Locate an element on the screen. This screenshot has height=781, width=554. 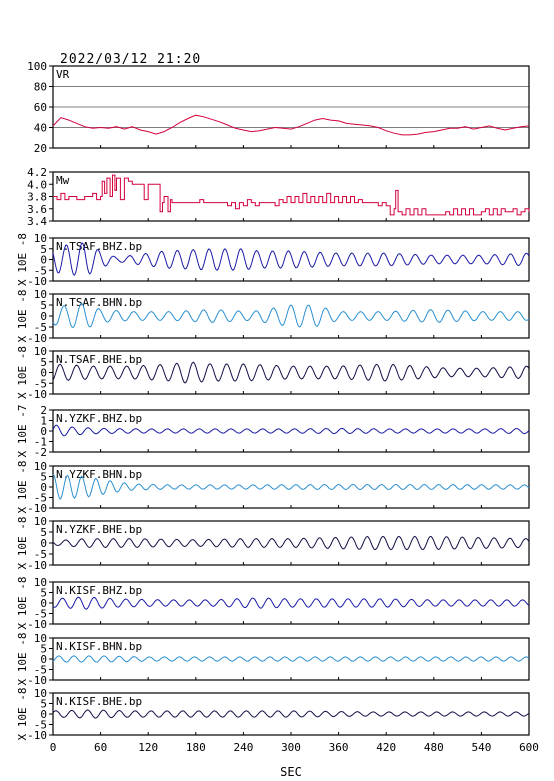
panel-label-n-tsaf-bhn-bp: N.TSAF.BHN.bp is located at coordinates (99, 302).